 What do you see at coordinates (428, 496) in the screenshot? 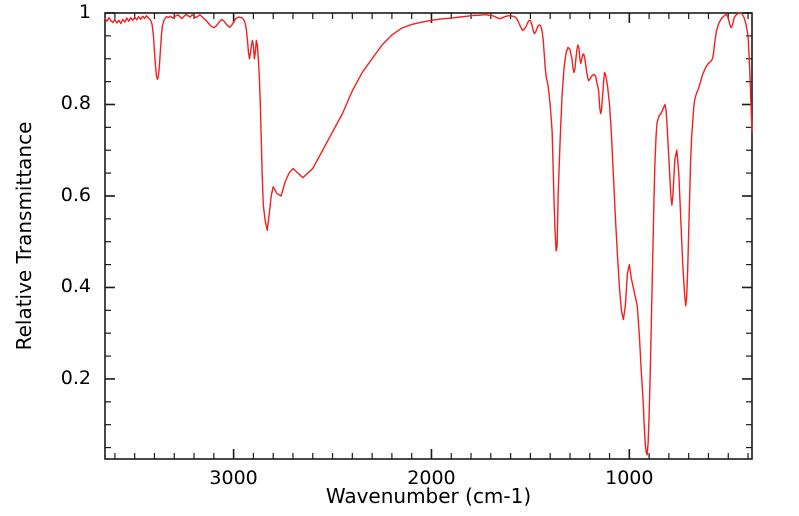
I see `x-axis-title: Wavenumber (cm-1)` at bounding box center [428, 496].